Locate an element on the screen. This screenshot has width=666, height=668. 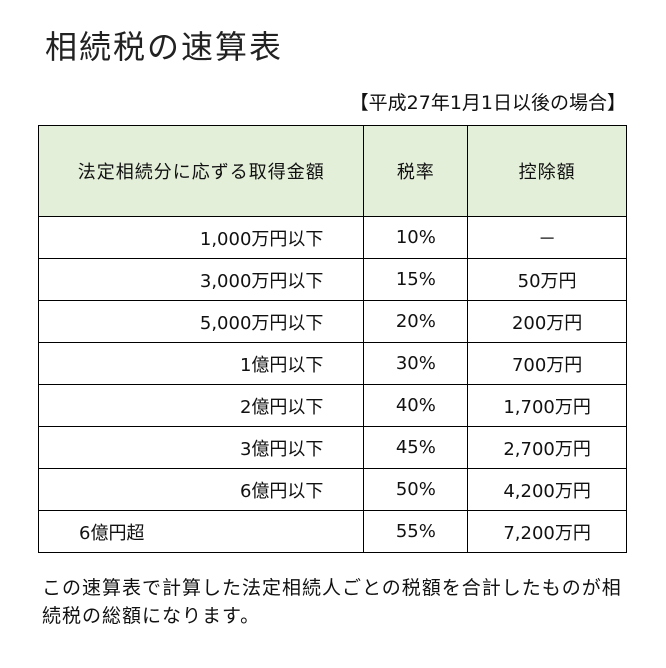
table-row: 1億円以下 30% 700万円 is located at coordinates (332, 363).